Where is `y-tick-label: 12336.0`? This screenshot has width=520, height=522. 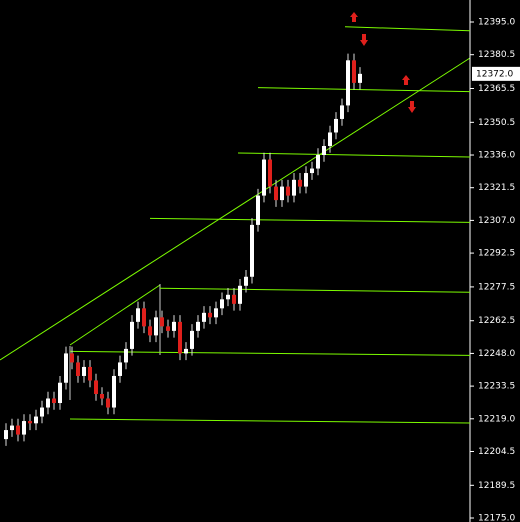 y-tick-label: 12336.0 is located at coordinates (496, 156).